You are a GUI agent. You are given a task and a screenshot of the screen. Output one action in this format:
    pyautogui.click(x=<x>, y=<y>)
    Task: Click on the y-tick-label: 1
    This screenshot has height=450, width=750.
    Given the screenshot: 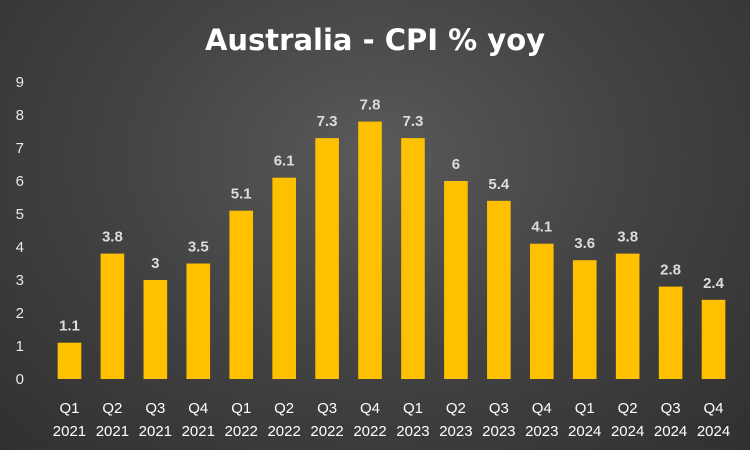 What is the action you would take?
    pyautogui.click(x=20, y=346)
    